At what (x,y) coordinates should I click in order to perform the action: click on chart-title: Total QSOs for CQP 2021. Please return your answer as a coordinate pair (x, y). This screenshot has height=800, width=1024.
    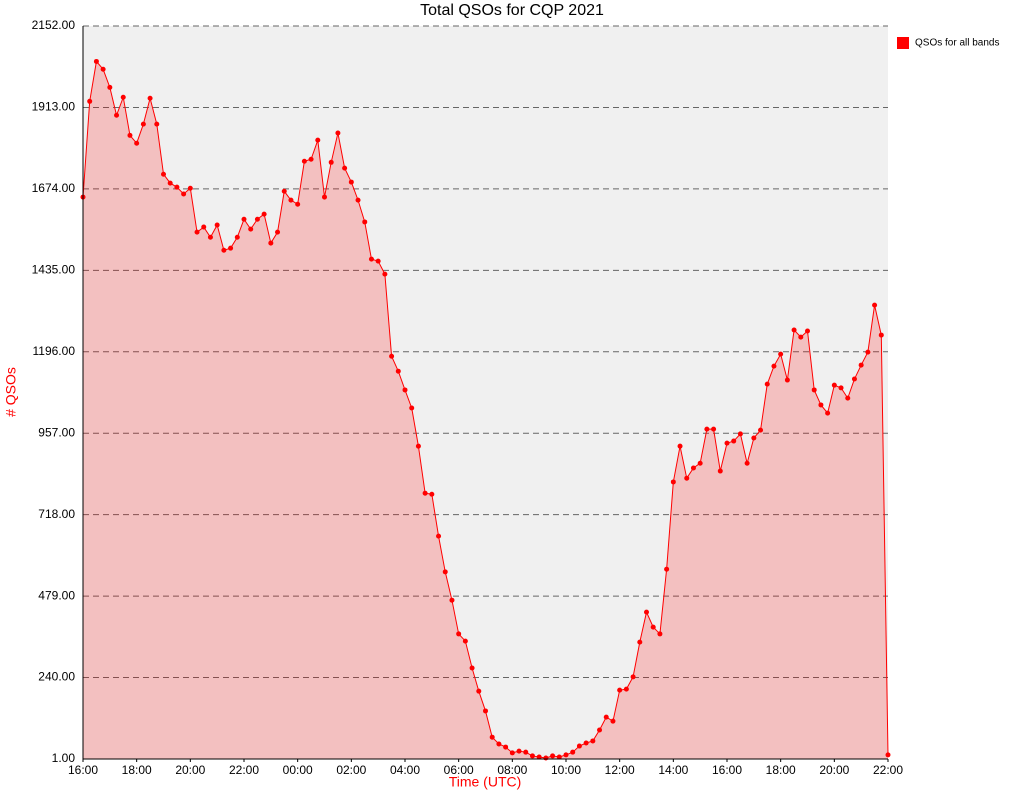
    Looking at the image, I should click on (512, 10).